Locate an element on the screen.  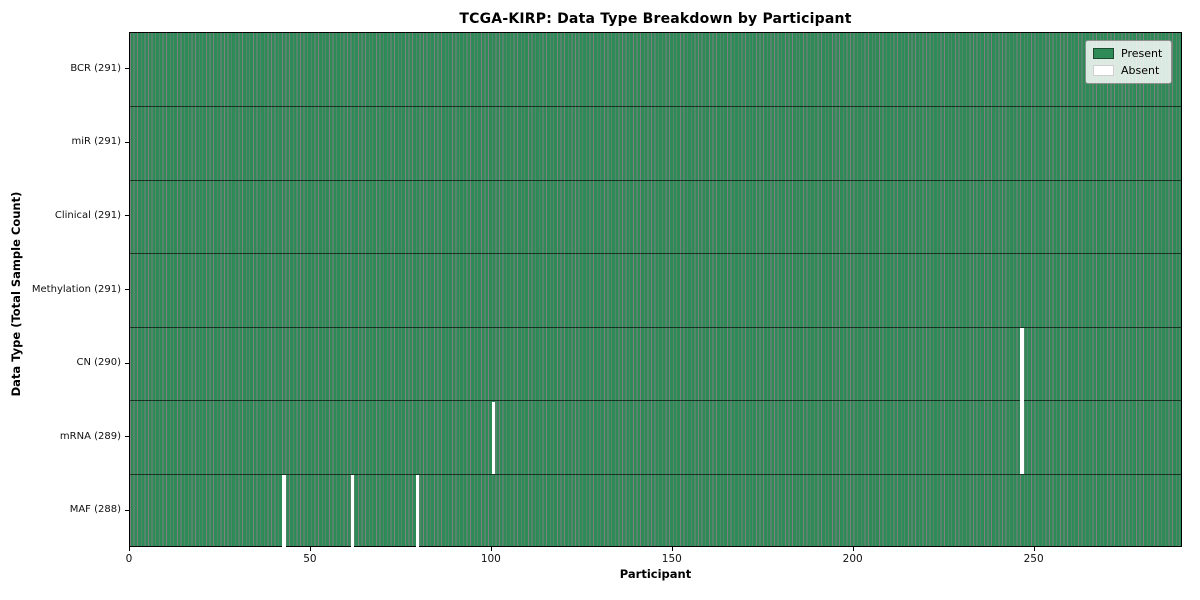
x-tick-label: 50 is located at coordinates (310, 559).